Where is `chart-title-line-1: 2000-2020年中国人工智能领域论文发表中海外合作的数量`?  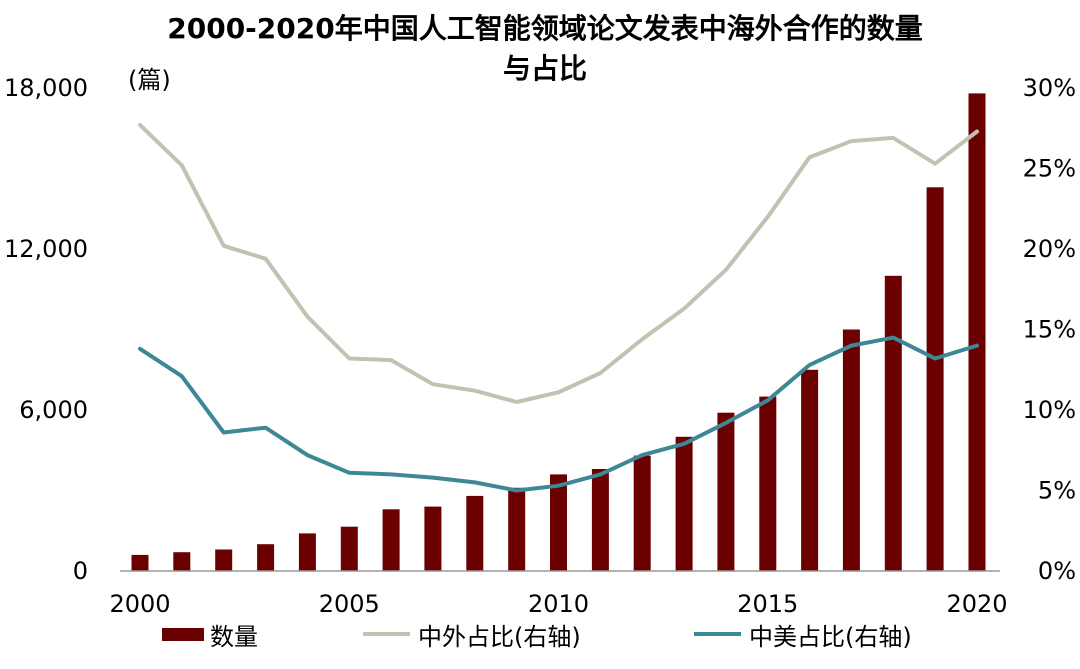 chart-title-line-1: 2000-2020年中国人工智能领域论文发表中海外合作的数量 is located at coordinates (544, 28).